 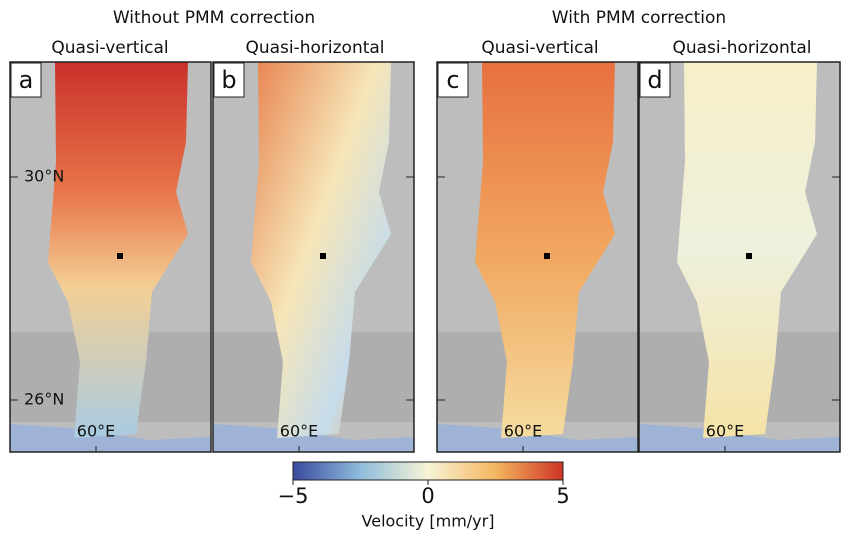 I want to click on colorbar-label: Velocity [mm/yr], so click(x=428, y=521).